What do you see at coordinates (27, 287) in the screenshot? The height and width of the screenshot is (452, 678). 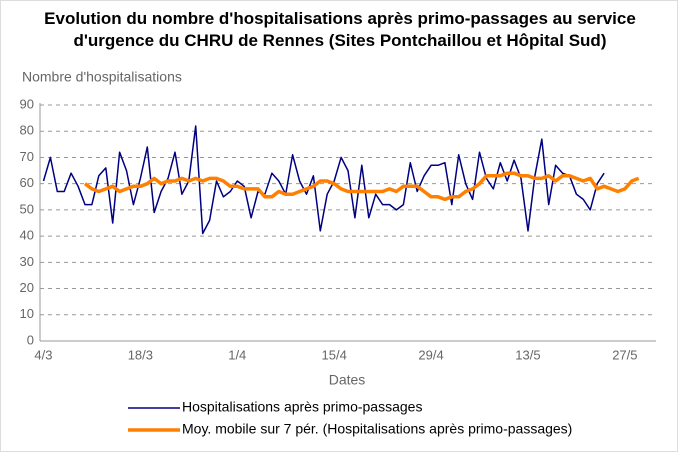 I see `y-tick-label: 20` at bounding box center [27, 287].